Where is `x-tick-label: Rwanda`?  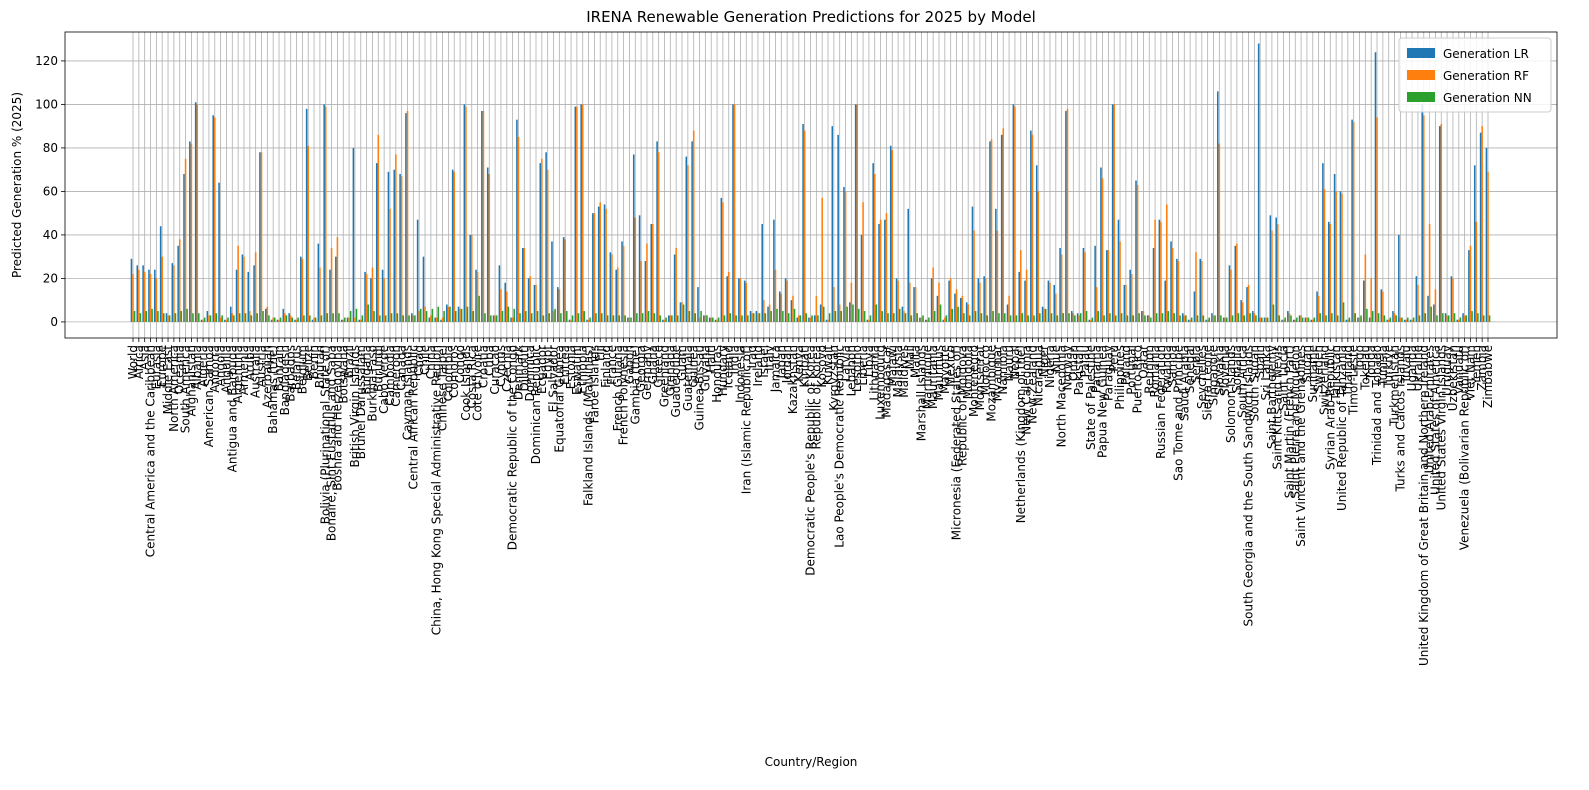
x-tick-label: Rwanda is located at coordinates (1167, 369).